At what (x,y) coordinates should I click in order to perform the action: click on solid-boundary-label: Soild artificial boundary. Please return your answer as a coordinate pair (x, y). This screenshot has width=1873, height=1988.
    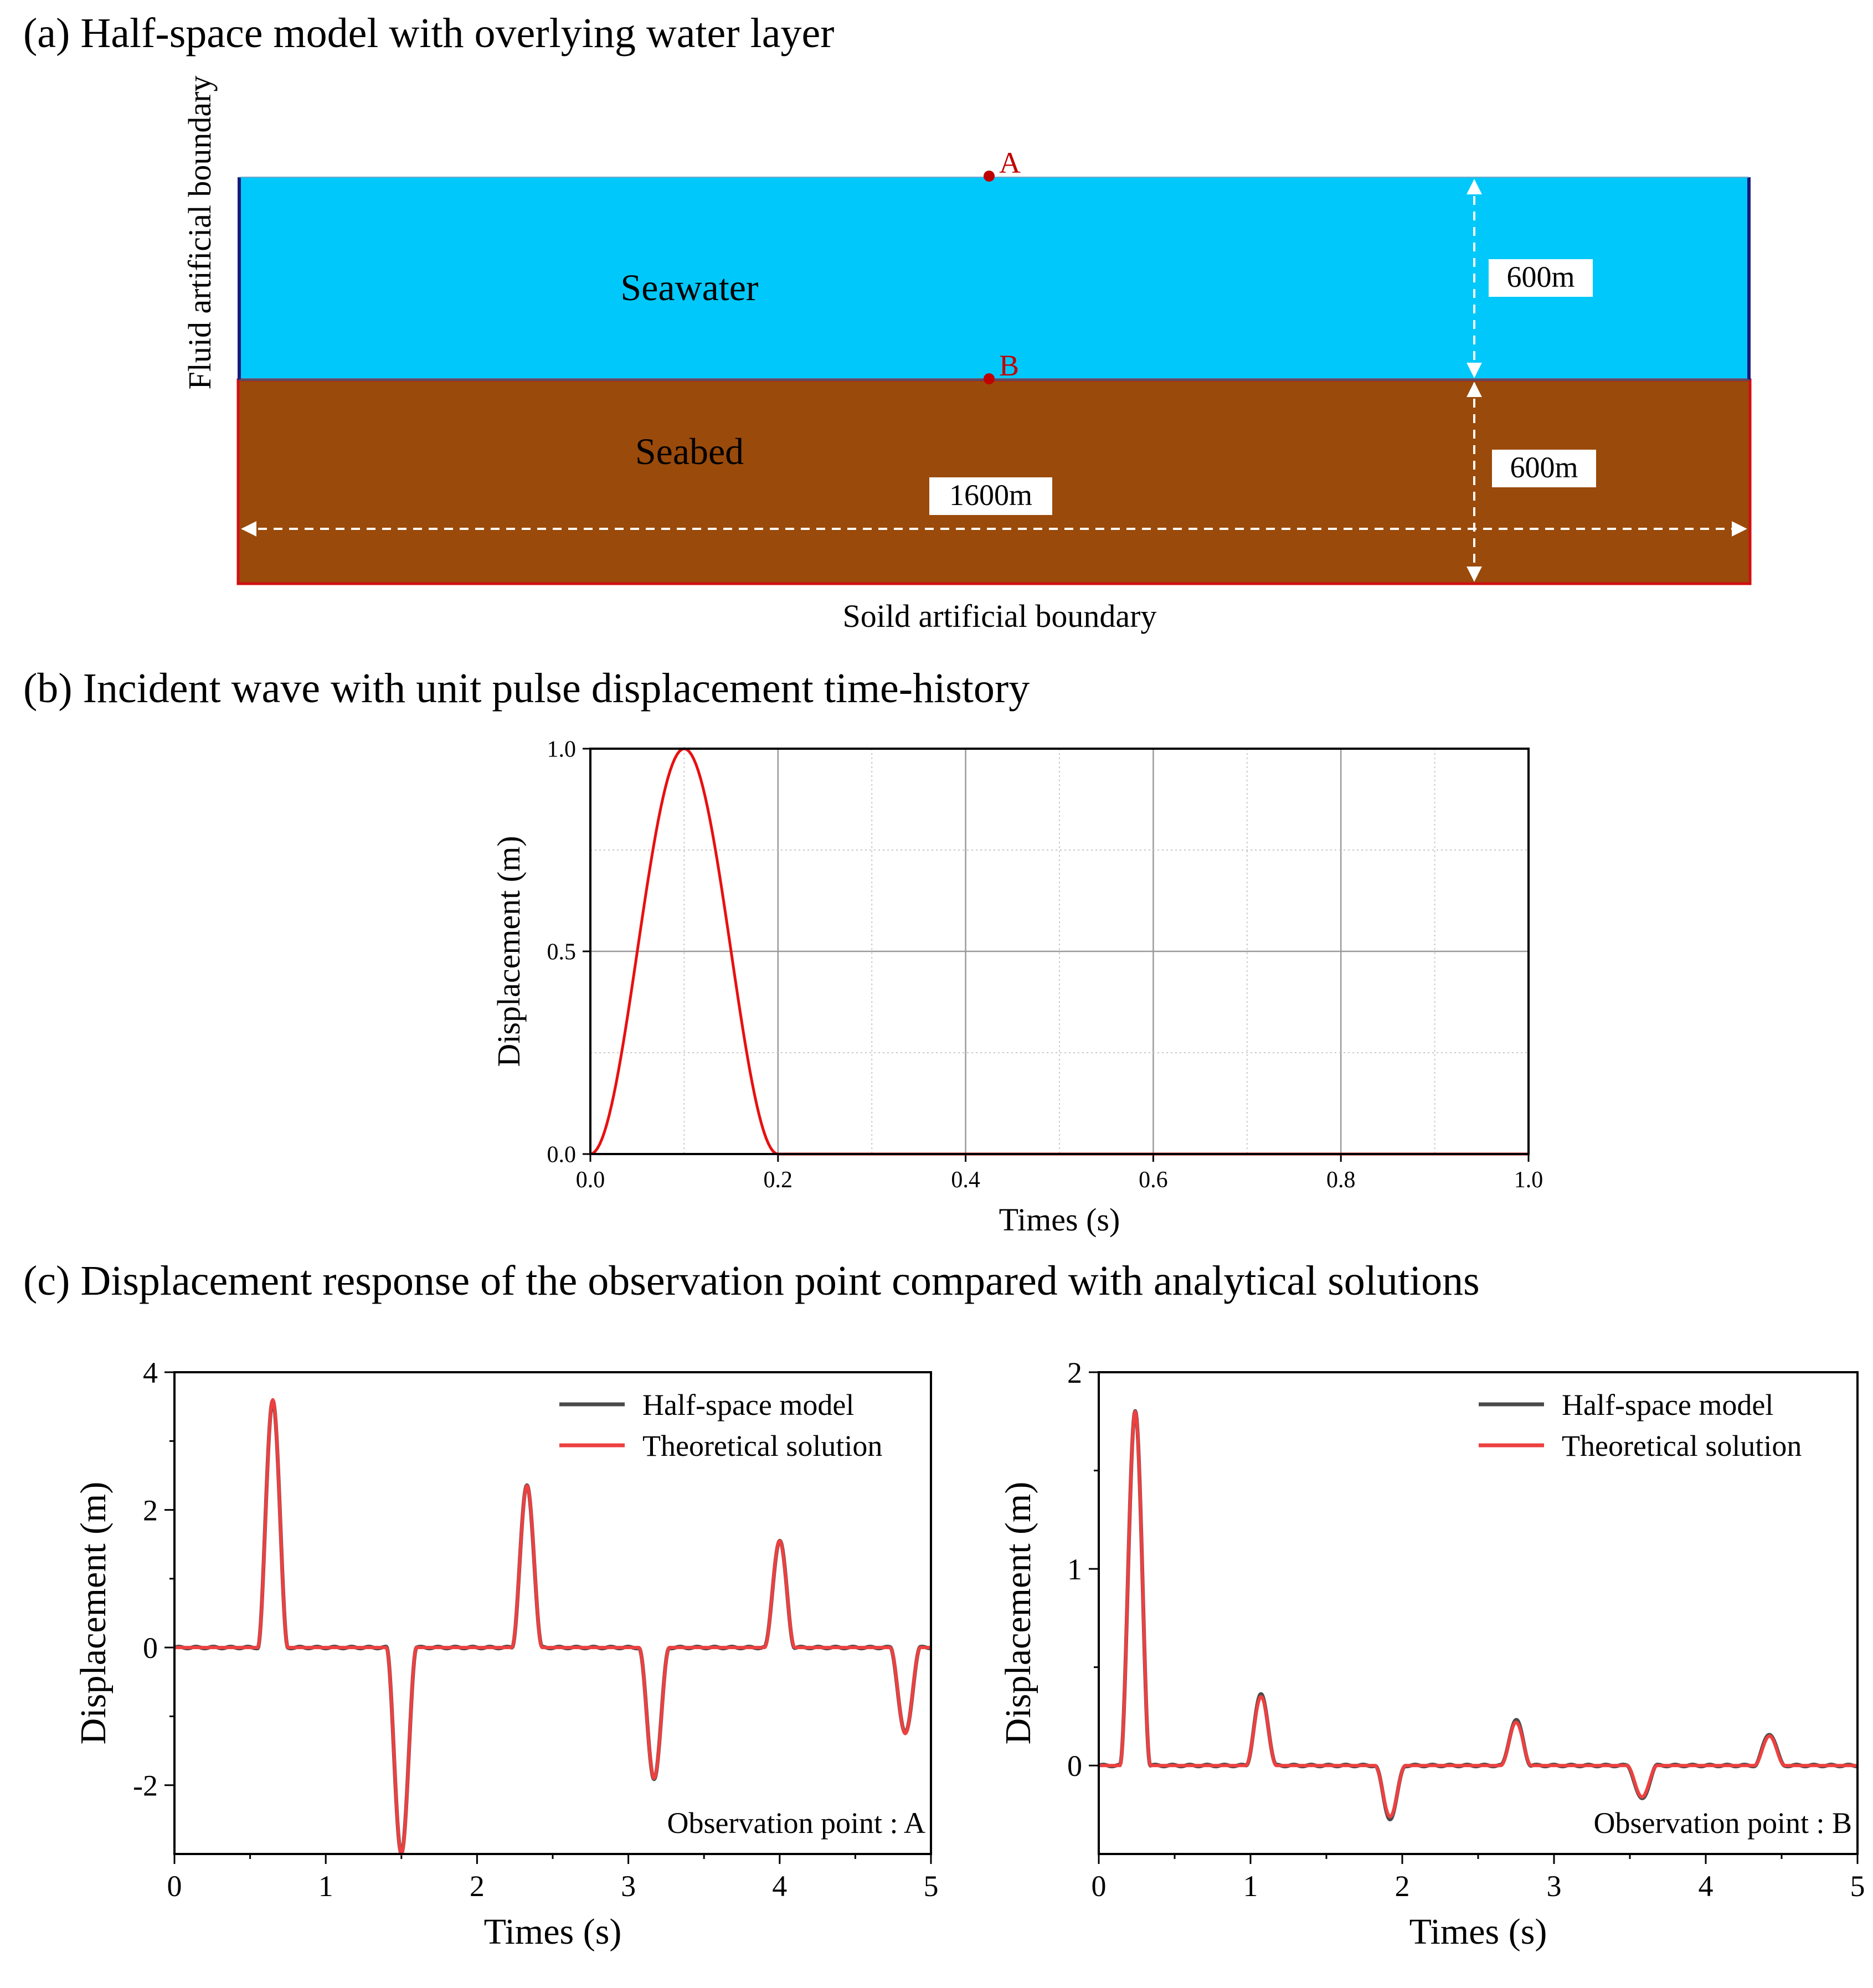
    Looking at the image, I should click on (1000, 616).